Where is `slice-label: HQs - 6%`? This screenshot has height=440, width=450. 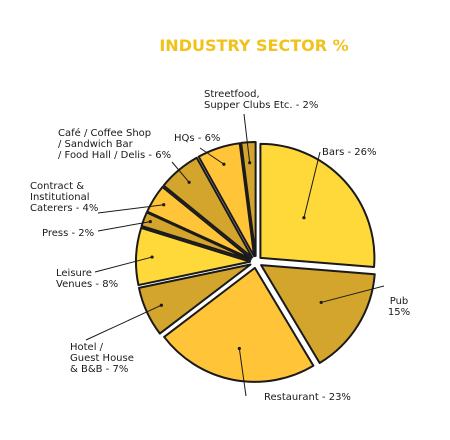 slice-label: HQs - 6% is located at coordinates (197, 138).